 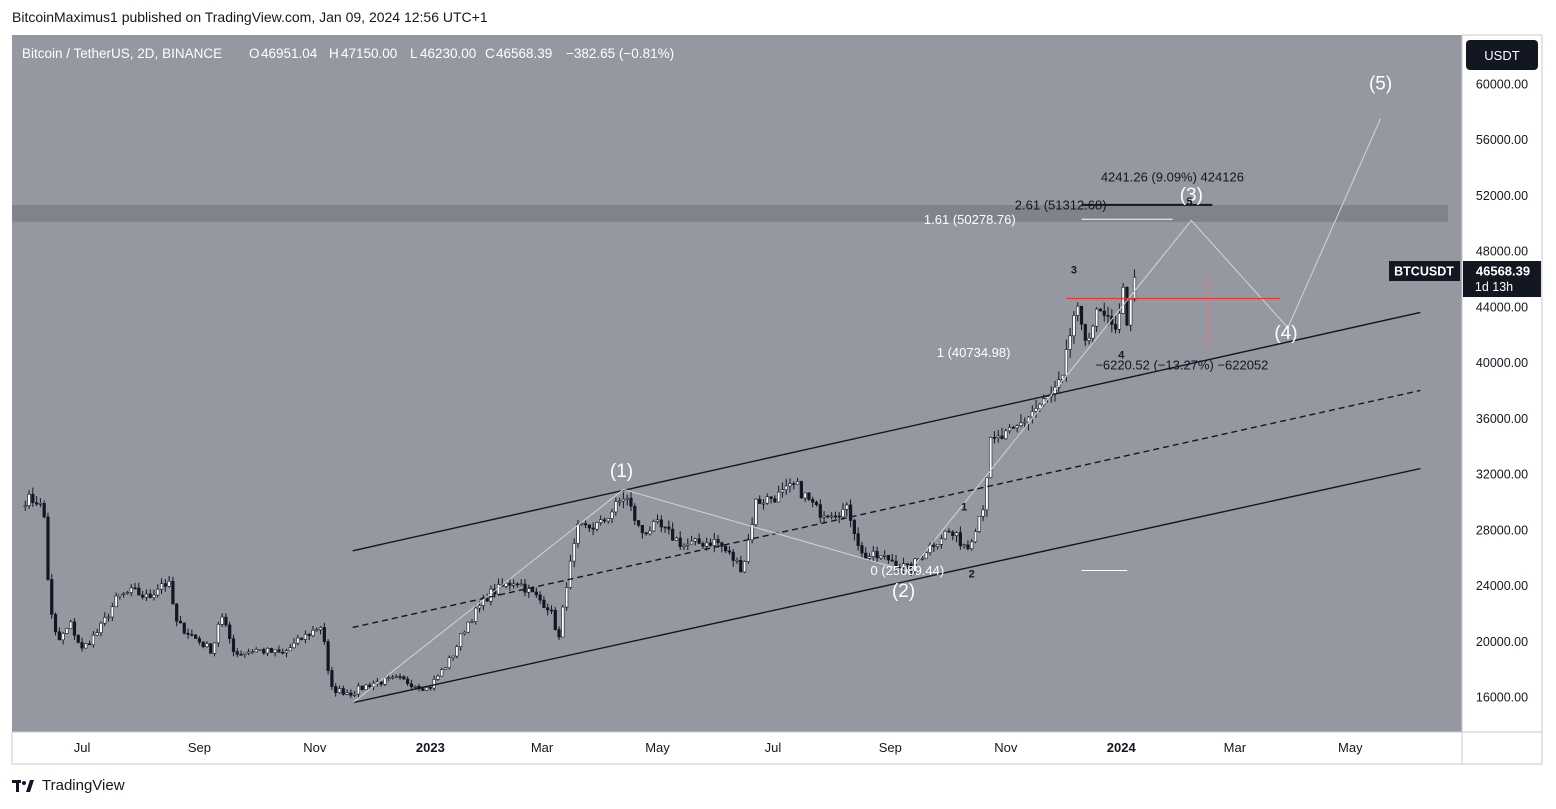 What do you see at coordinates (1424, 272) in the screenshot?
I see `symbol-tag-label: BTCUSDT` at bounding box center [1424, 272].